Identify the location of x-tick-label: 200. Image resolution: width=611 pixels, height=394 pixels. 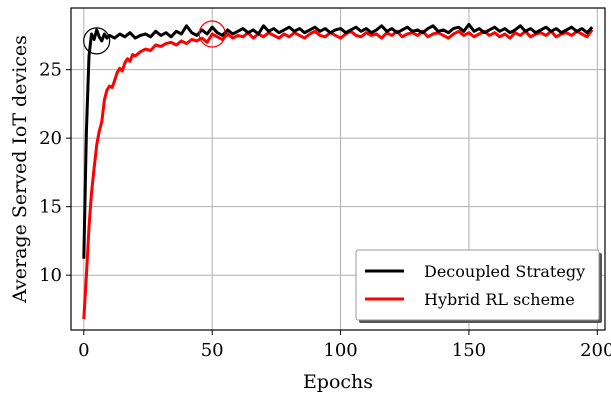
(595, 350).